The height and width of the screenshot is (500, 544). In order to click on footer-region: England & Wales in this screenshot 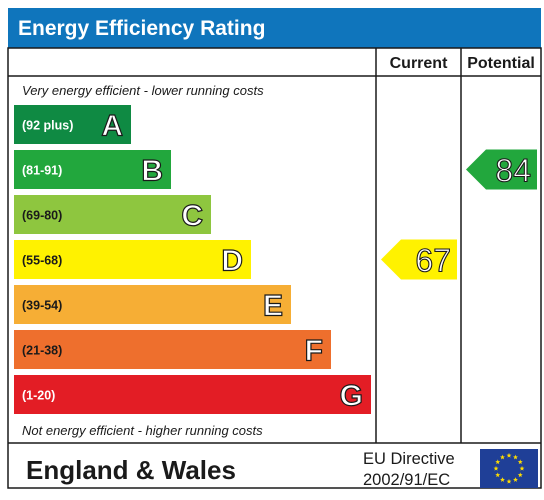, I will do `click(131, 470)`.